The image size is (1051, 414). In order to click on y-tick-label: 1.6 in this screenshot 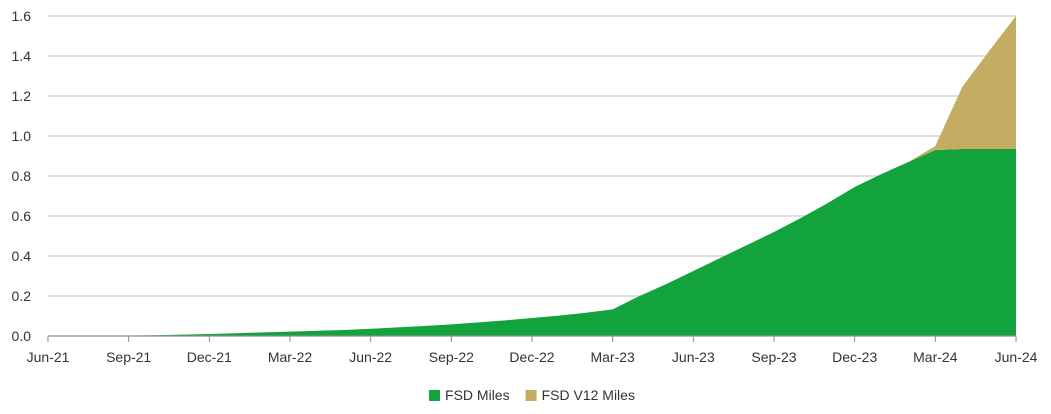, I will do `click(22, 16)`.